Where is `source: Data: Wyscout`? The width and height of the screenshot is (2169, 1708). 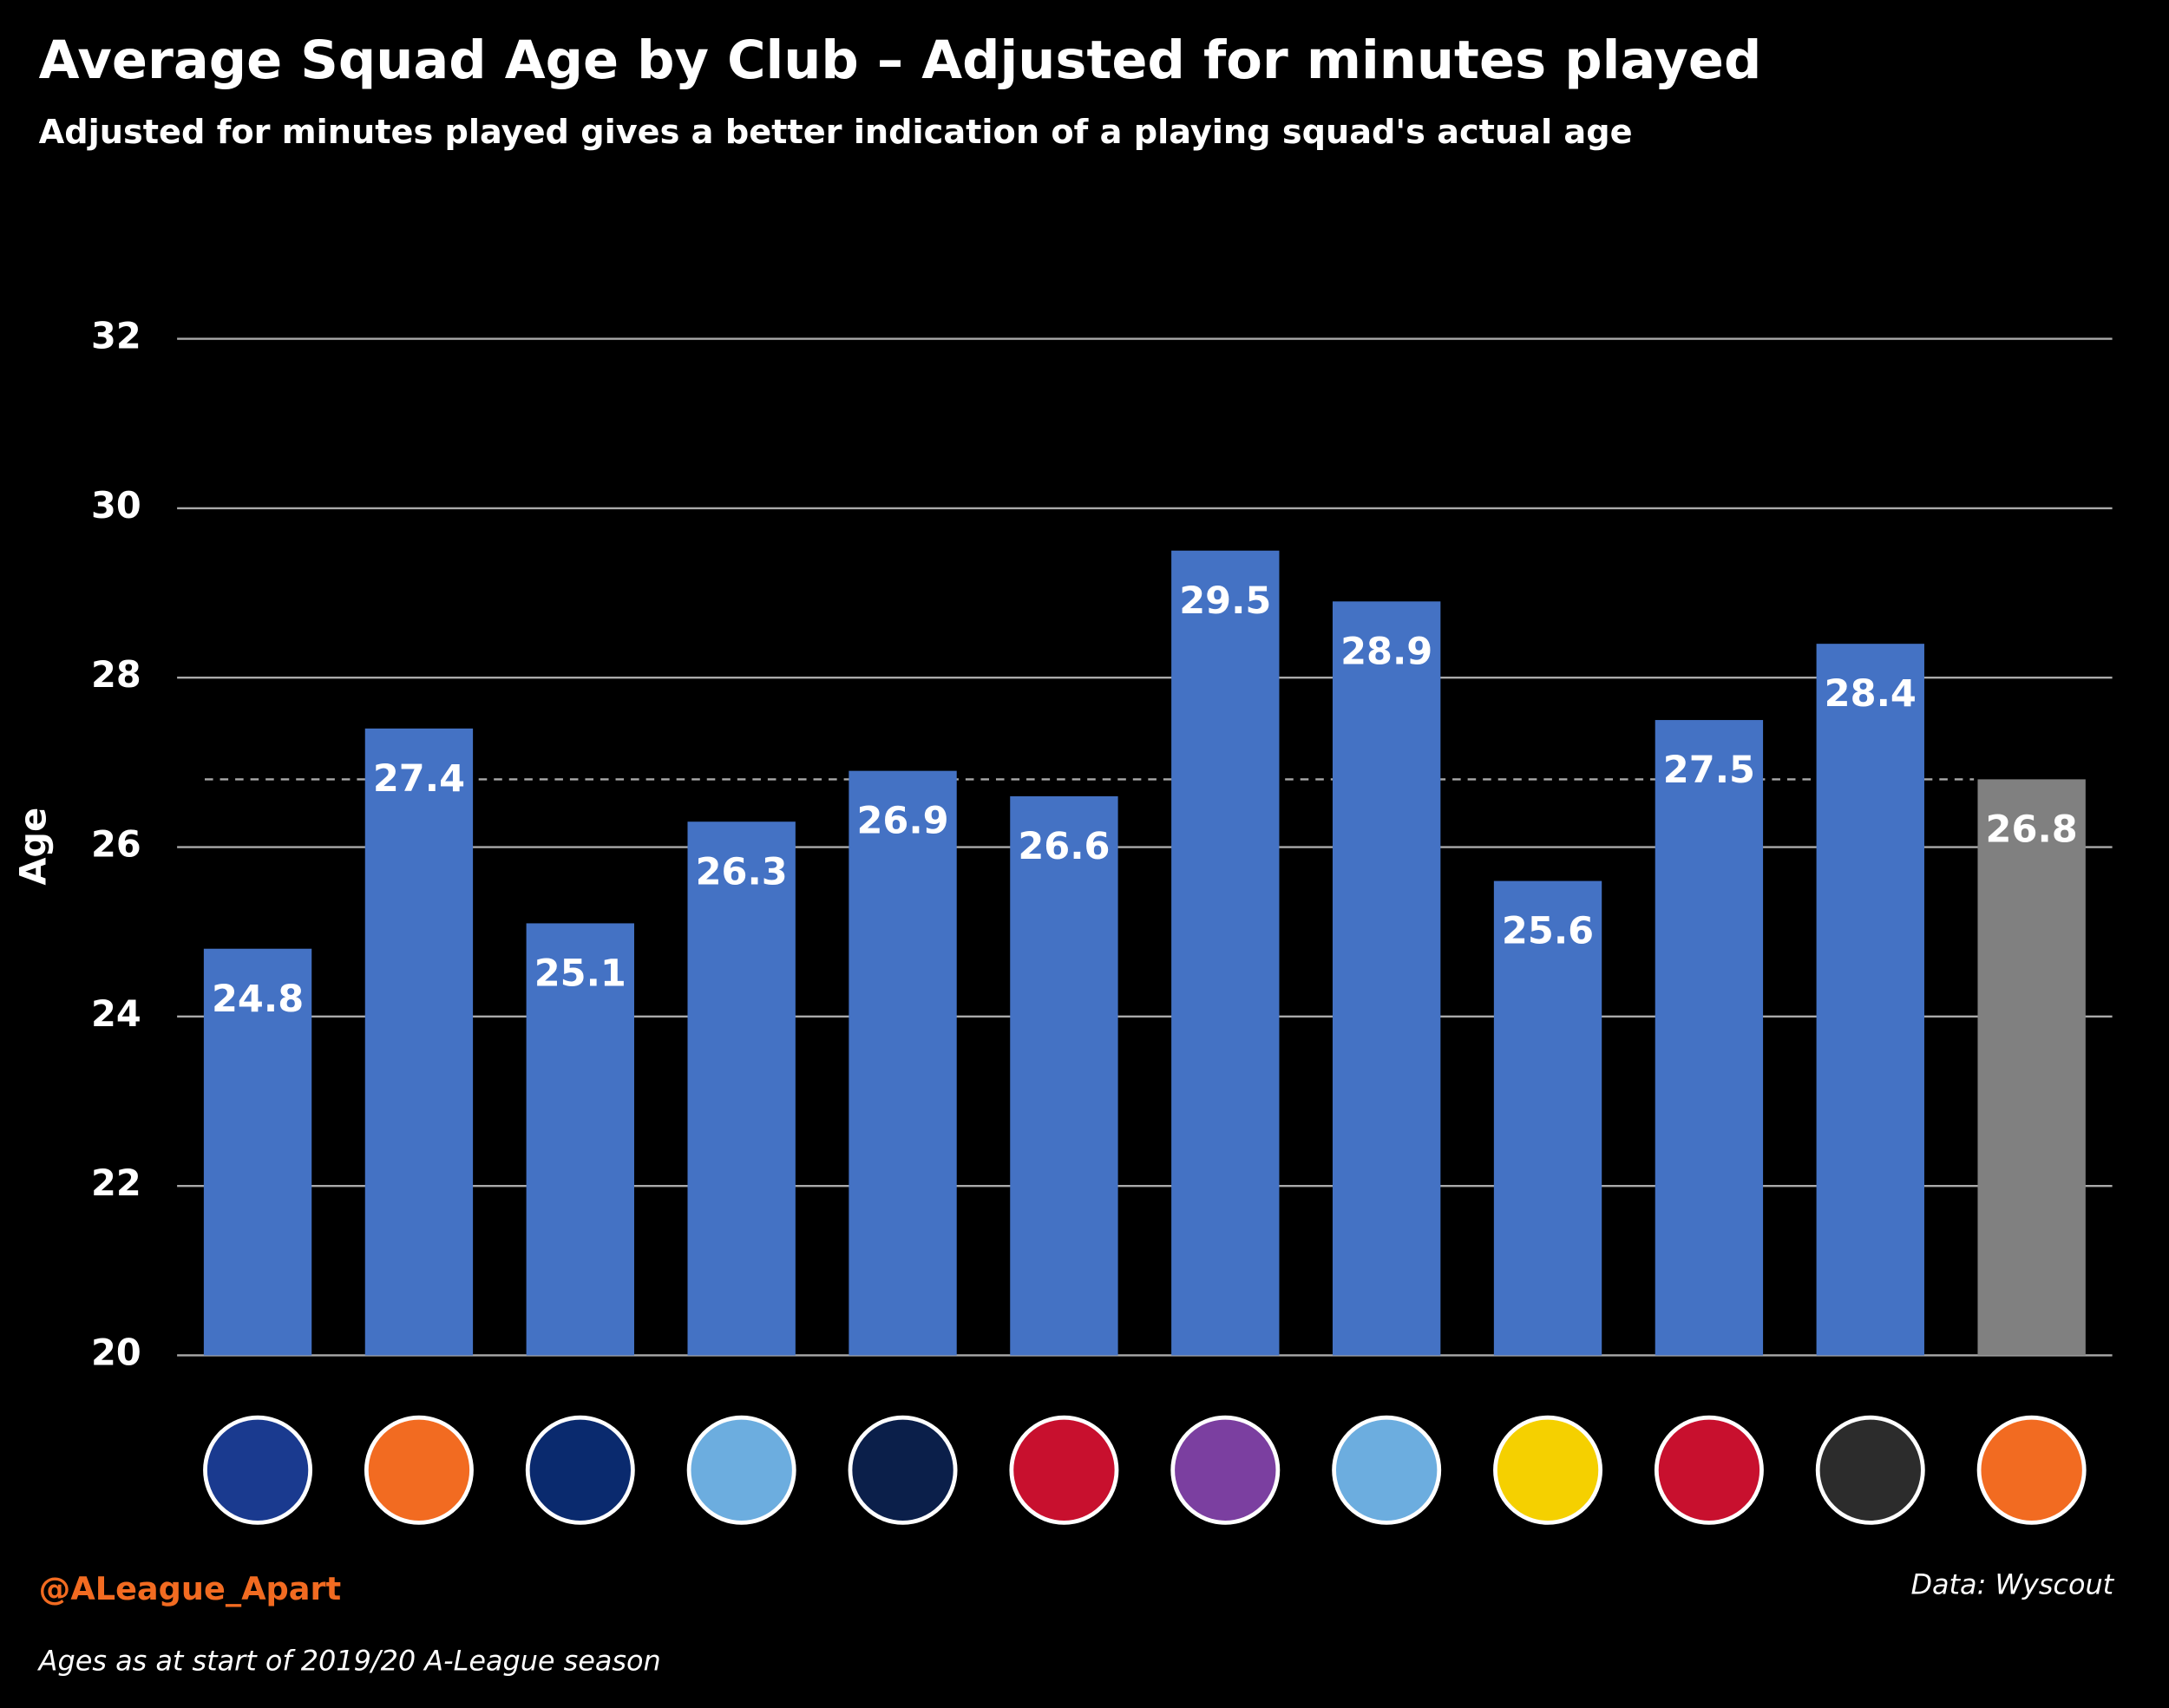
source: Data: Wyscout is located at coordinates (2012, 1585).